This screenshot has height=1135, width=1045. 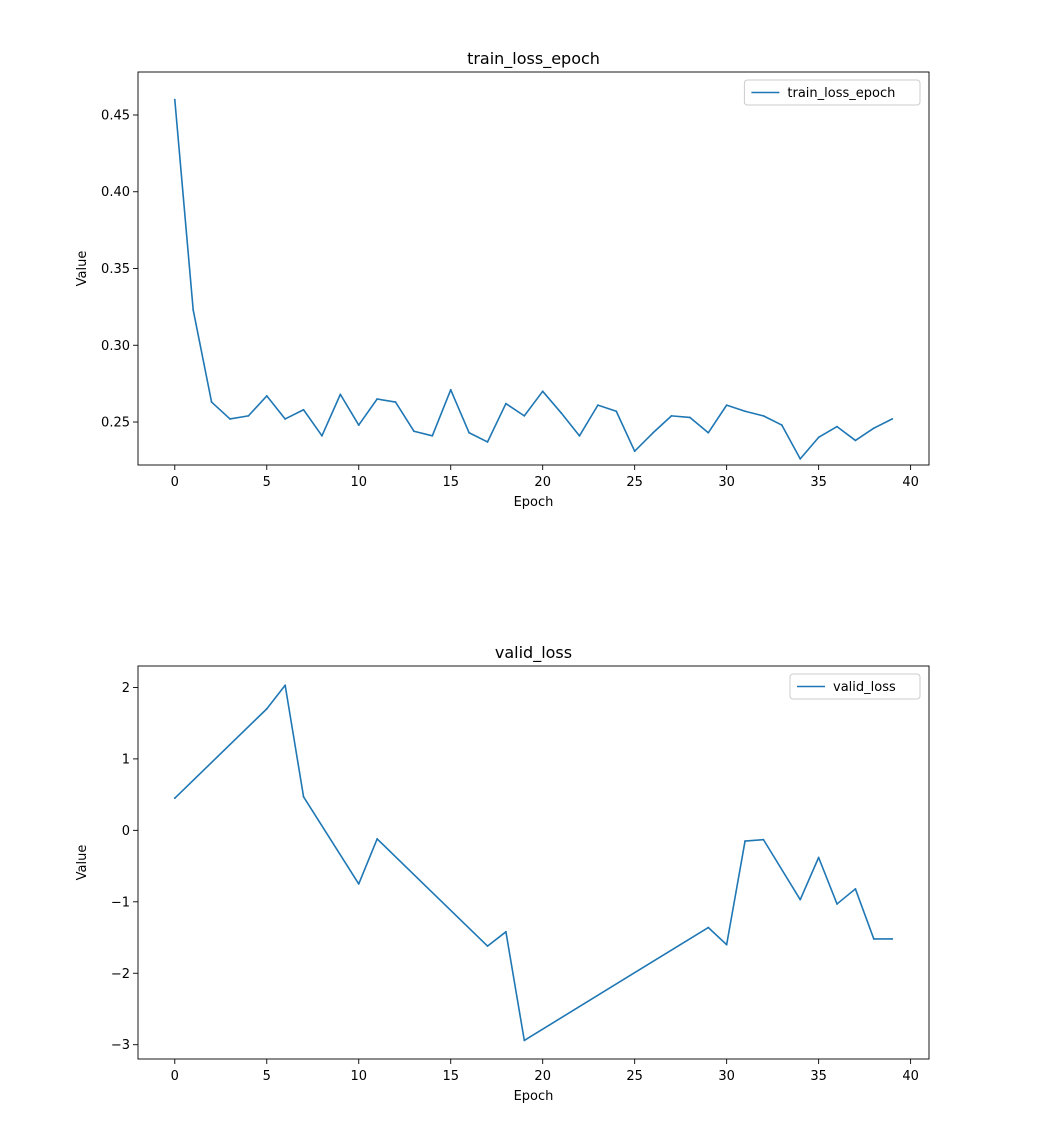 What do you see at coordinates (115, 115) in the screenshot?
I see `y-tick-label: 0.45` at bounding box center [115, 115].